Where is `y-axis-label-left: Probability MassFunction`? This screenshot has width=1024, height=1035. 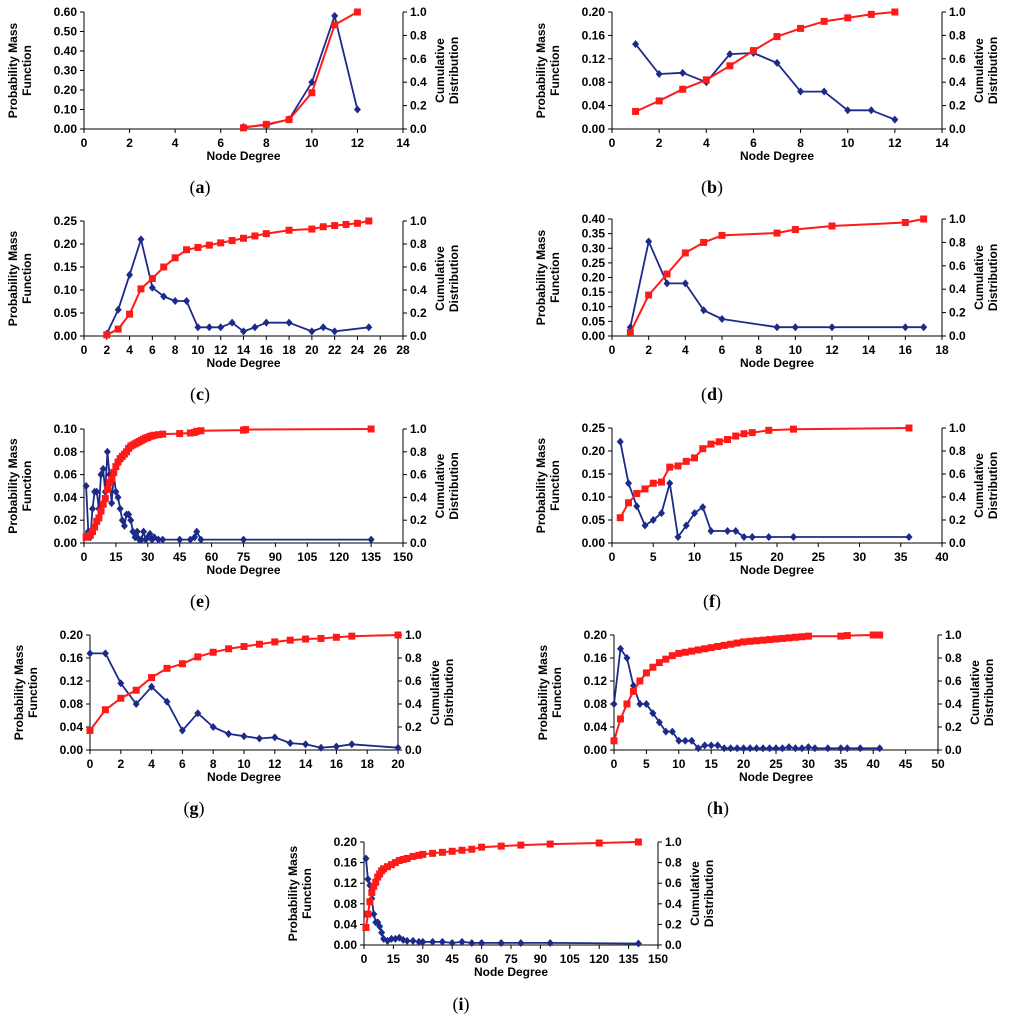 y-axis-label-left: Probability MassFunction is located at coordinates (20, 486).